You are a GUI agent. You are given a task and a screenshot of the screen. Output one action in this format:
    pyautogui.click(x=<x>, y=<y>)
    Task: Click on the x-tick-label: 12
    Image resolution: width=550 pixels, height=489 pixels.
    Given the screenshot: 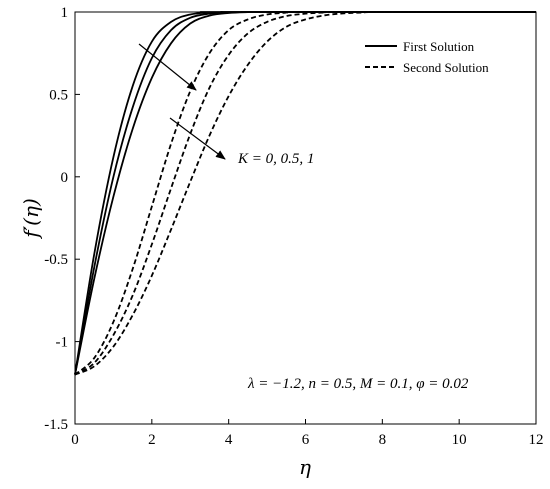 What is the action you would take?
    pyautogui.click(x=536, y=440)
    